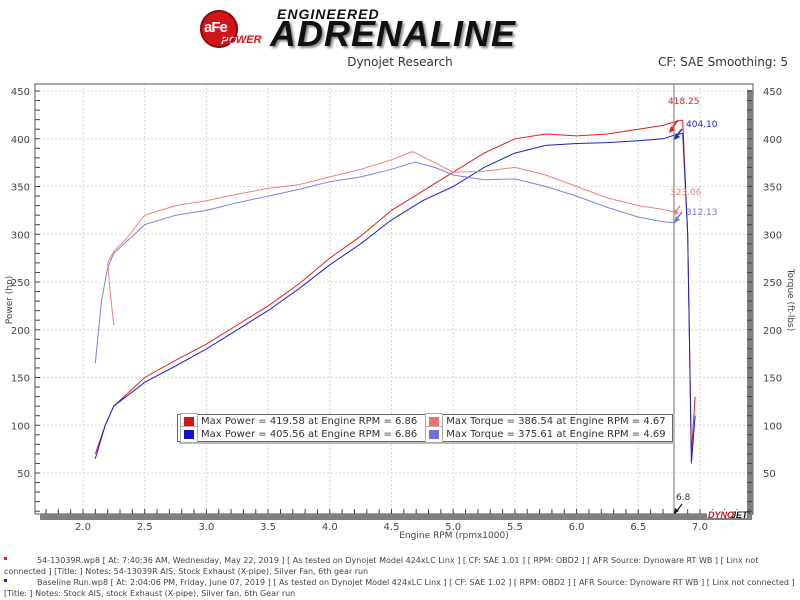 The width and height of the screenshot is (800, 600). Describe the element at coordinates (686, 193) in the screenshot. I see `peak-annotation: 323.06` at that location.